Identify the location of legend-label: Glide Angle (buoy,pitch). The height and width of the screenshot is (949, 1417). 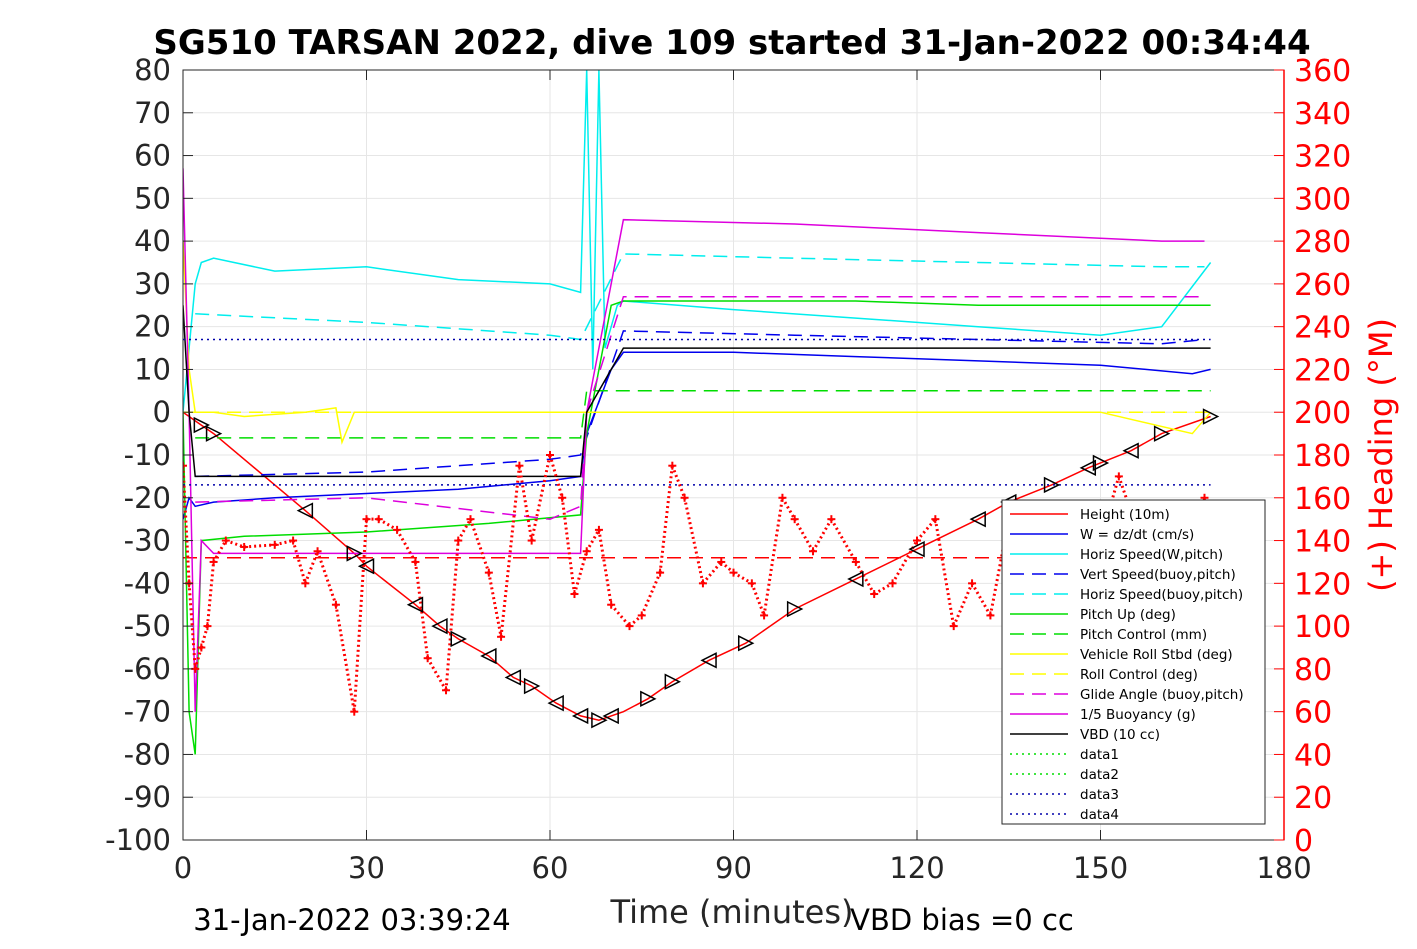
(1162, 695).